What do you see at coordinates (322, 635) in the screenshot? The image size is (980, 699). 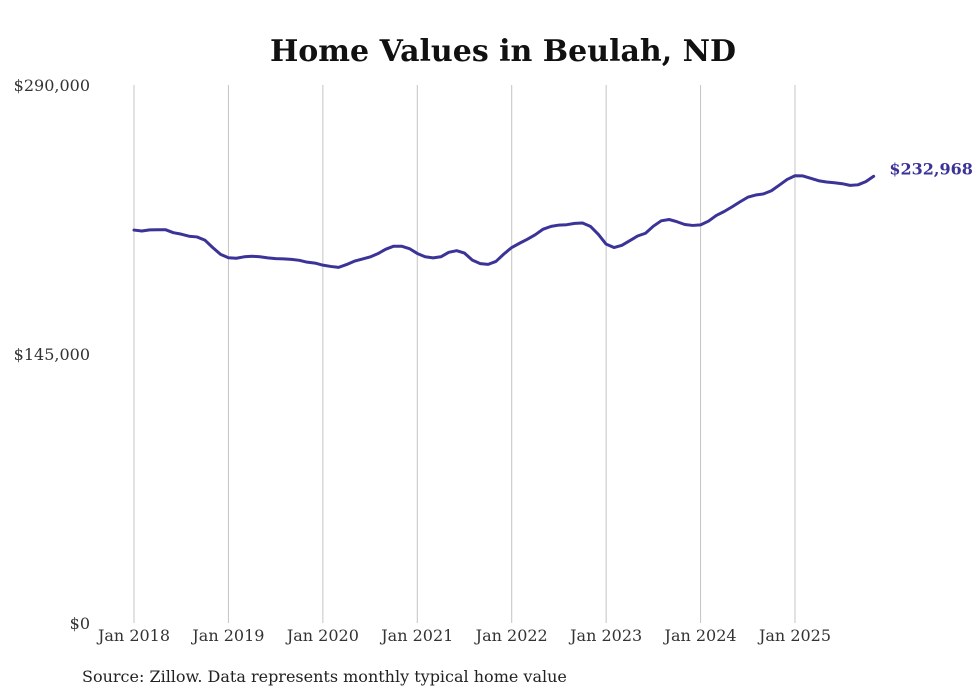 I see `x-tick-label: Jan 2020` at bounding box center [322, 635].